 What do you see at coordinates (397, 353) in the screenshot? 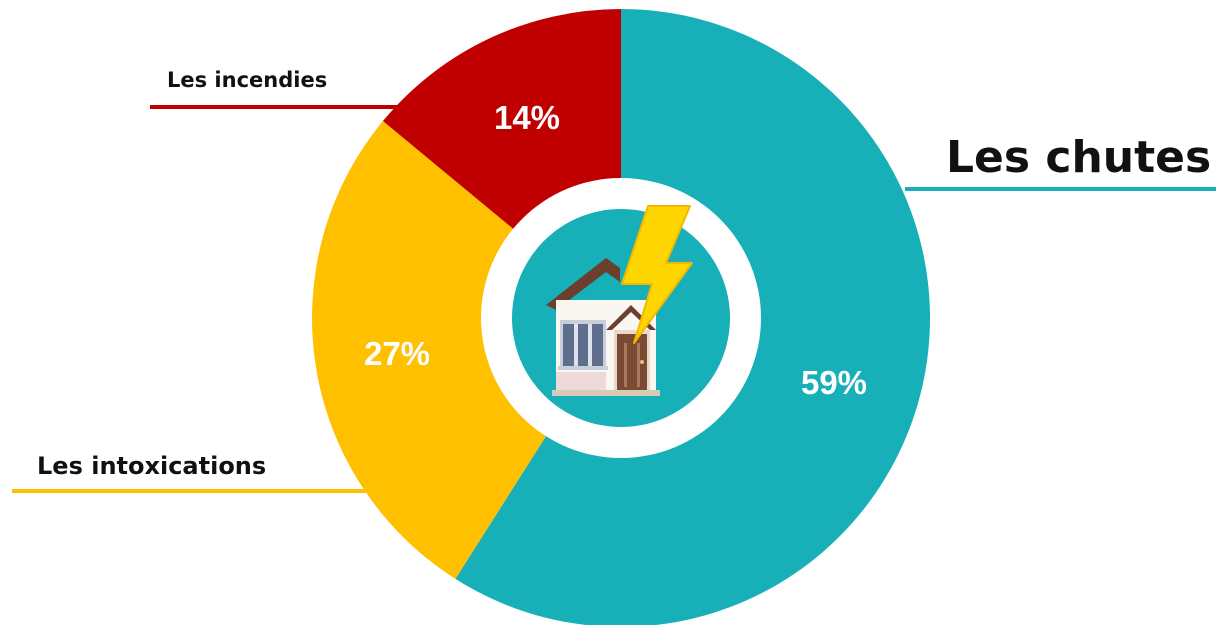
I see `slice-value-les-intoxications: 27%` at bounding box center [397, 353].